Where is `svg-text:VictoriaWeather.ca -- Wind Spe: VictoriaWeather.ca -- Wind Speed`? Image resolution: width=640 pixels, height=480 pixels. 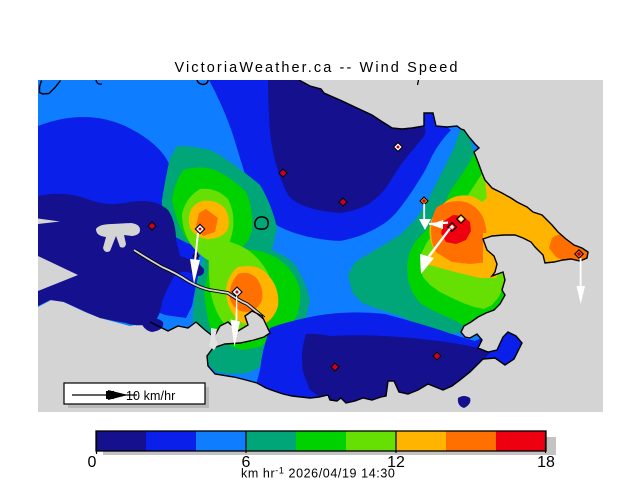
svg-text:VictoriaWeather.ca -- Wind Spe: VictoriaWeather.ca -- Wind Speed is located at coordinates (316, 68).